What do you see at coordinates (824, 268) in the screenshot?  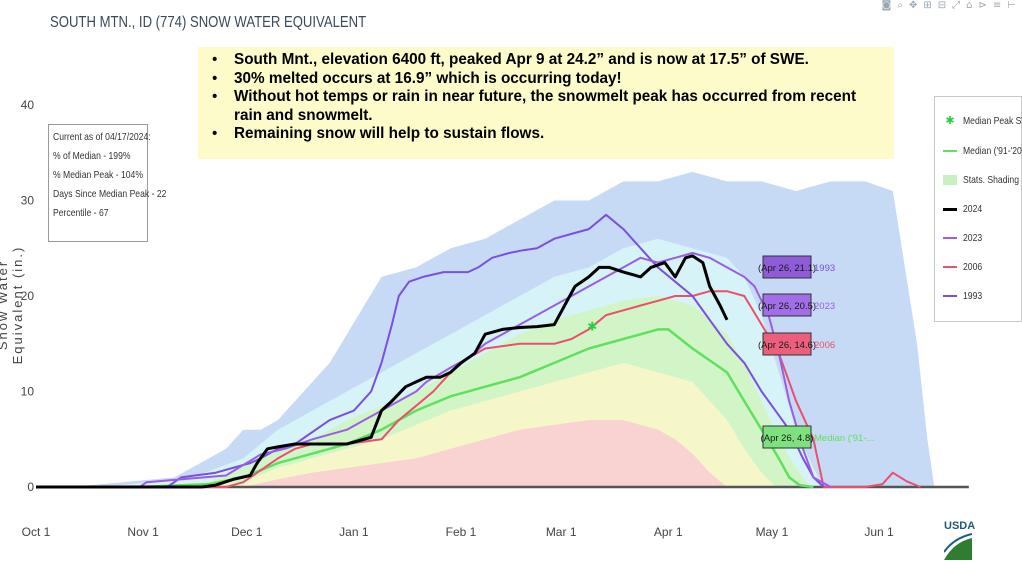 I see `callout-series-name: 1993` at bounding box center [824, 268].